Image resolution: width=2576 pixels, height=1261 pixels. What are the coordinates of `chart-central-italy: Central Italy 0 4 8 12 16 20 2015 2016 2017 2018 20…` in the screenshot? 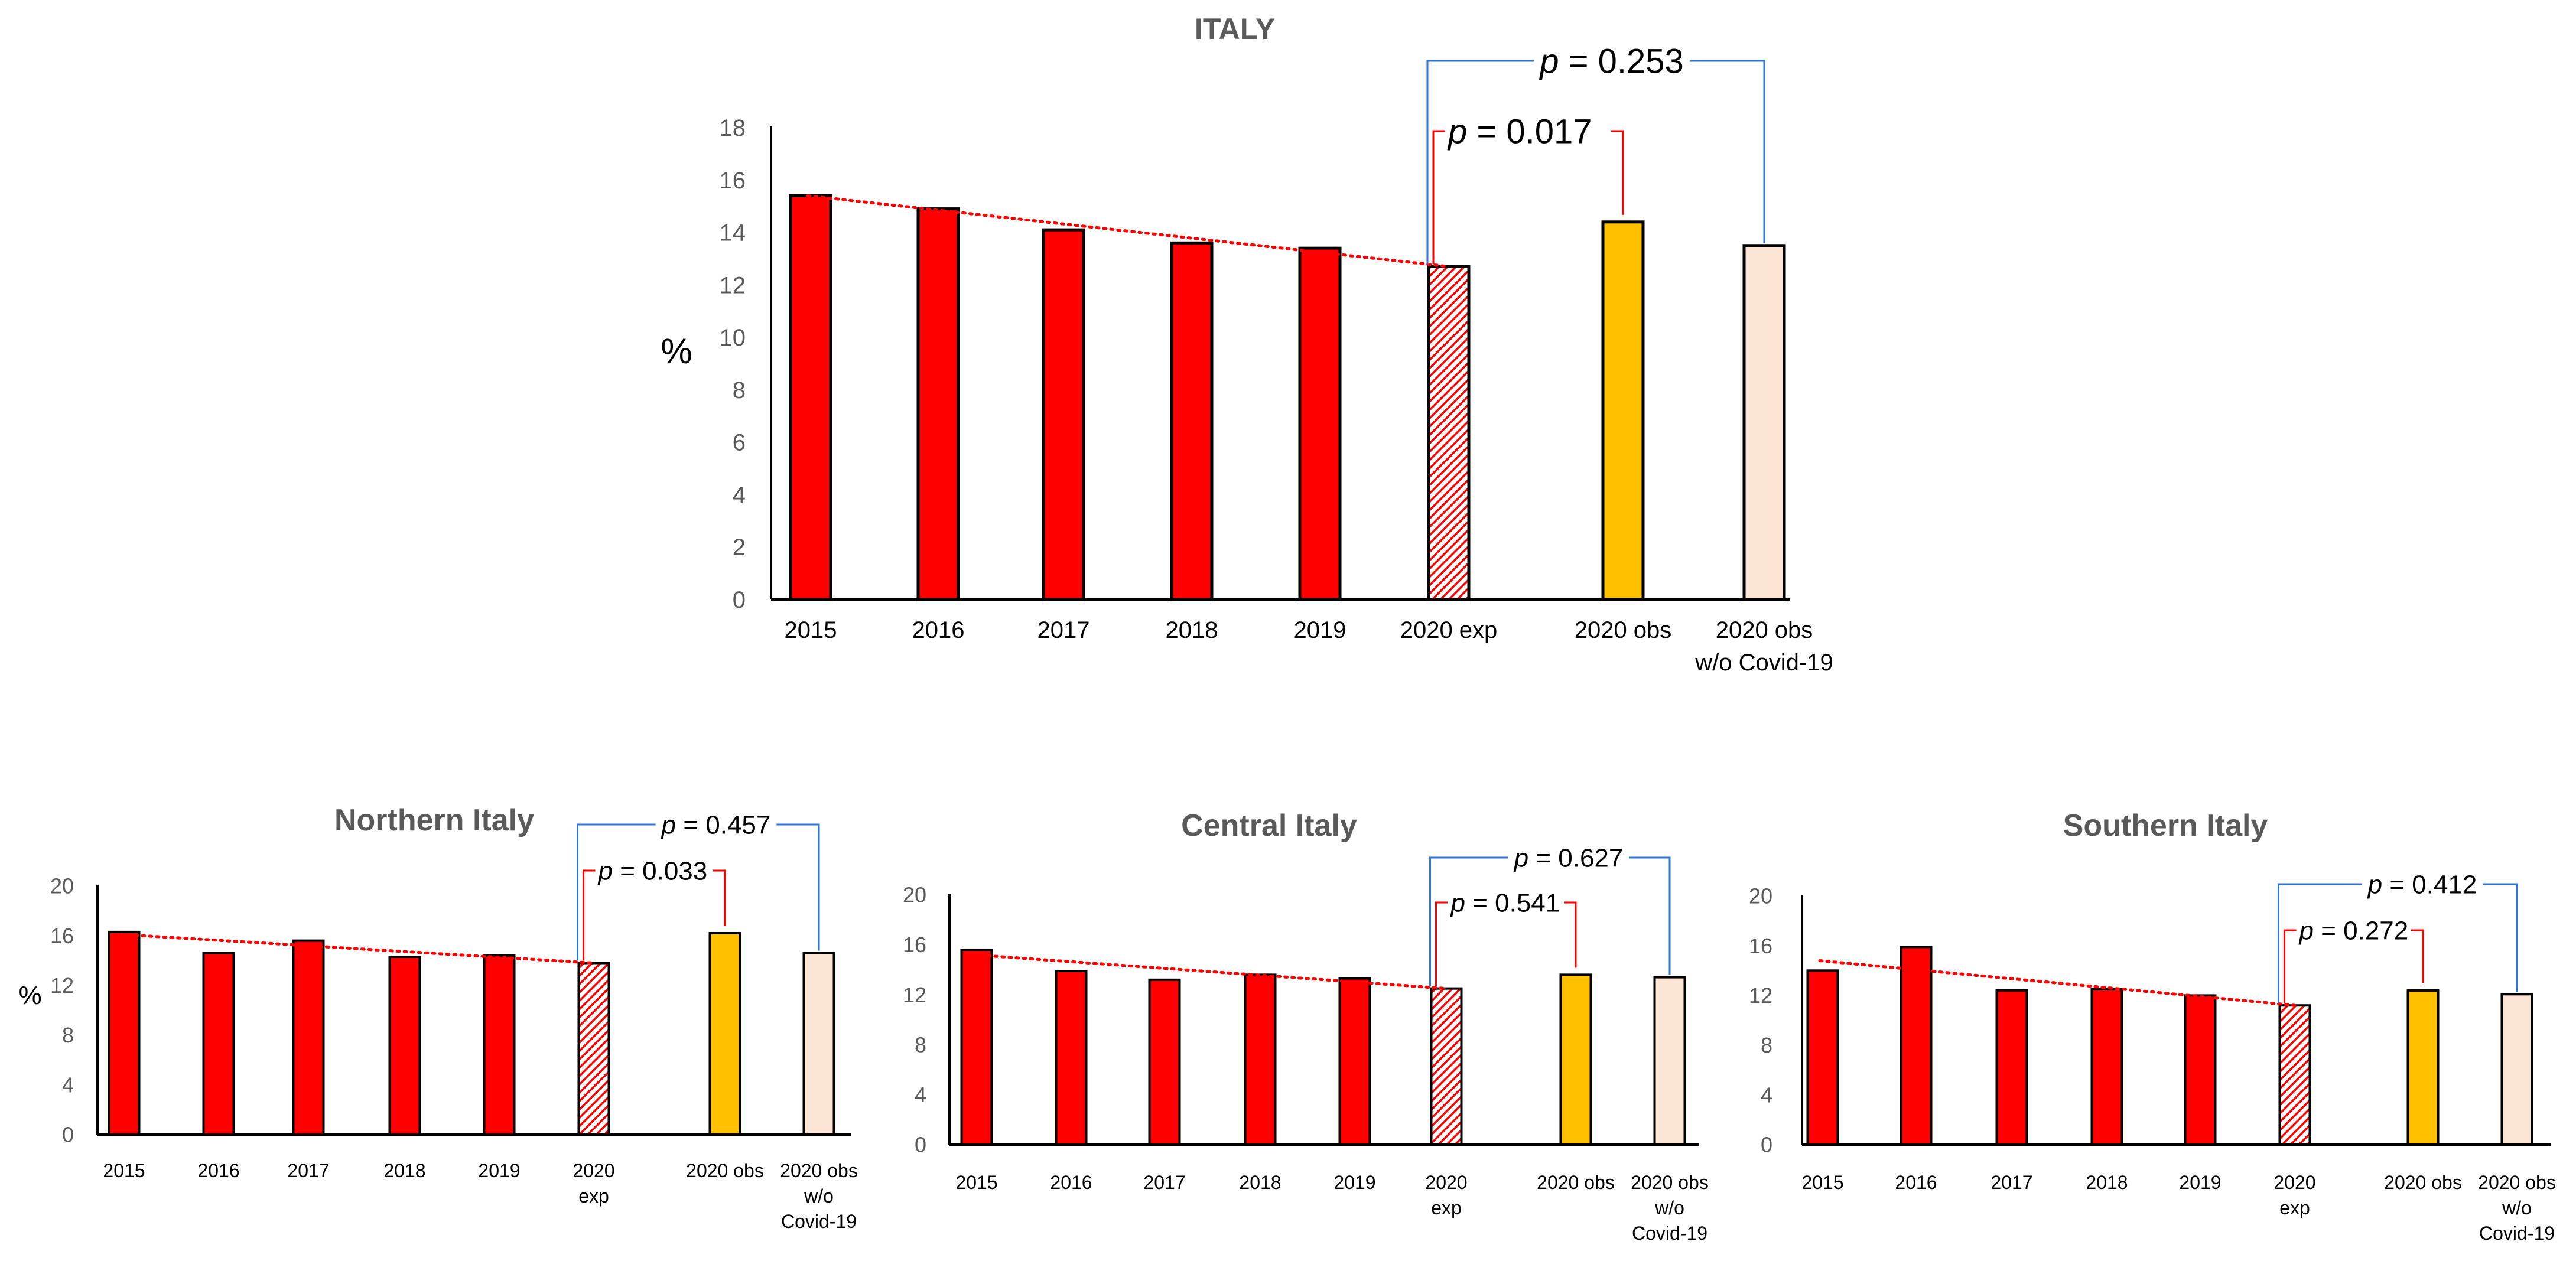 It's located at (1306, 1026).